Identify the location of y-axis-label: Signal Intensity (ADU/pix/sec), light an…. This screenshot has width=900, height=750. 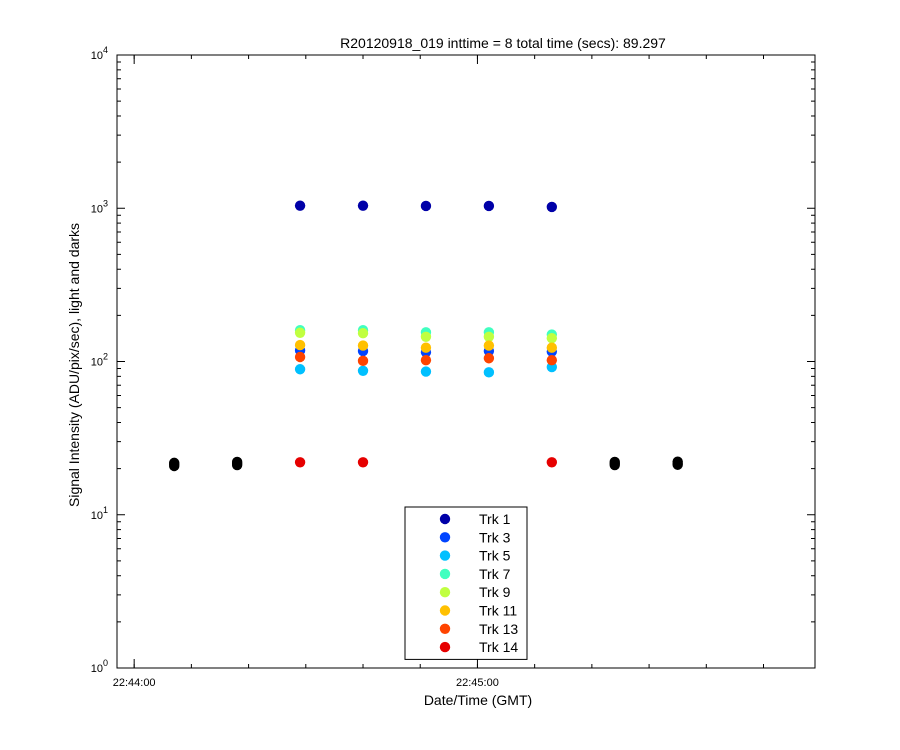
(74, 365).